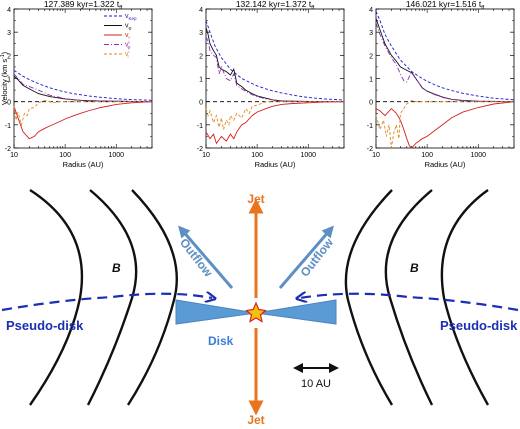 The height and width of the screenshot is (429, 520). Describe the element at coordinates (255, 199) in the screenshot. I see `jet-top-label: Jet` at that location.